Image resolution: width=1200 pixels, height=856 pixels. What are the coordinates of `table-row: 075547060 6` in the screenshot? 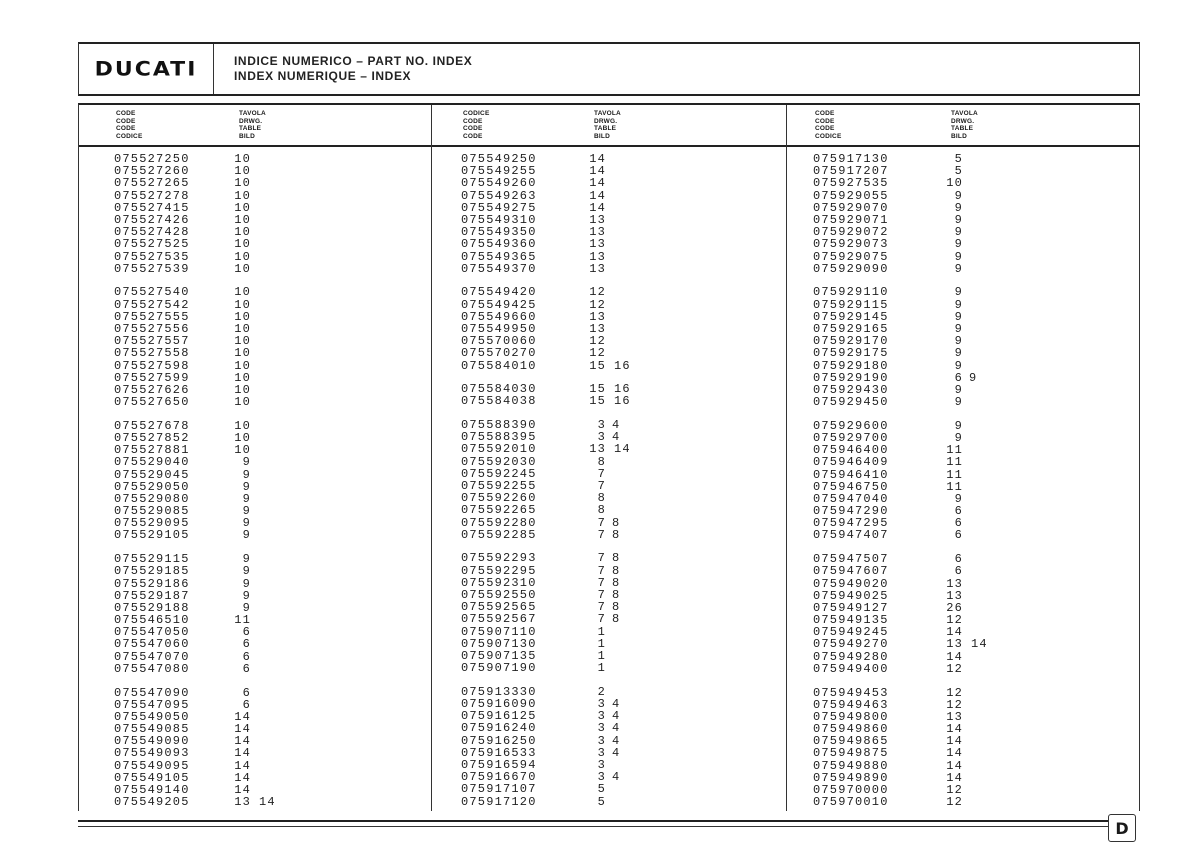 It's located at (255, 644).